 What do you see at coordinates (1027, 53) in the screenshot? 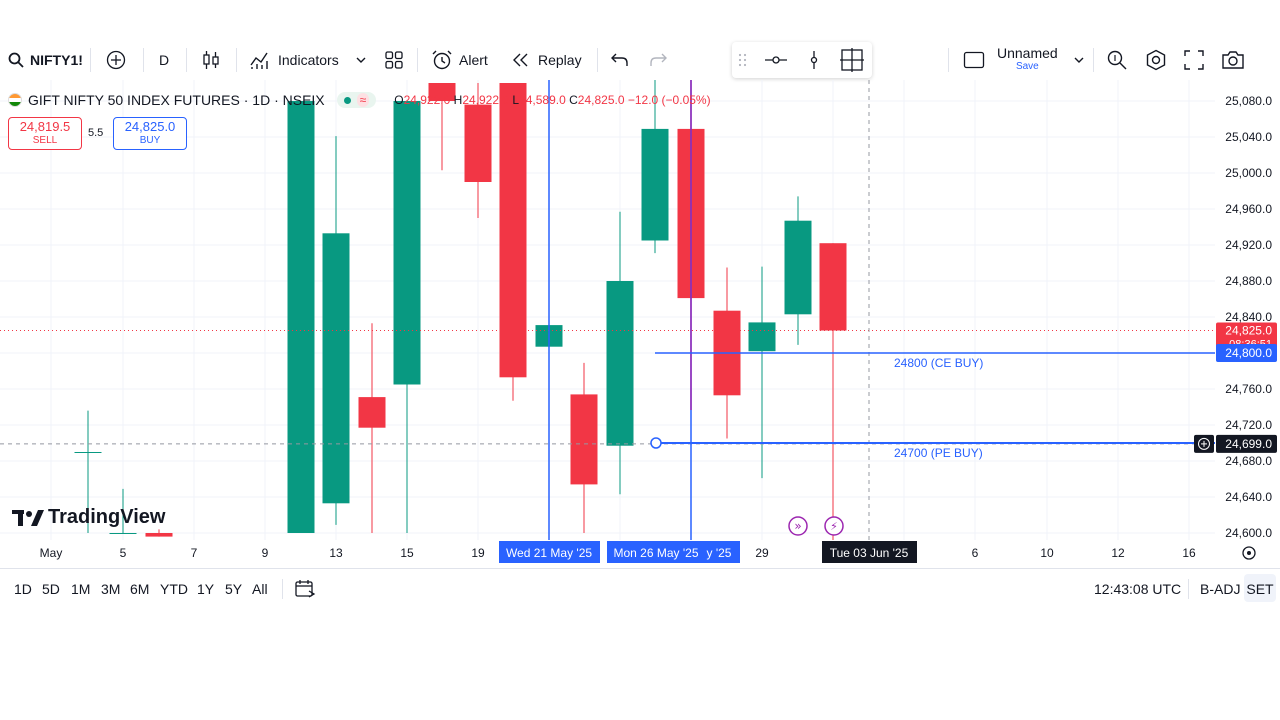
I see `layout-name-text: Unnamed` at bounding box center [1027, 53].